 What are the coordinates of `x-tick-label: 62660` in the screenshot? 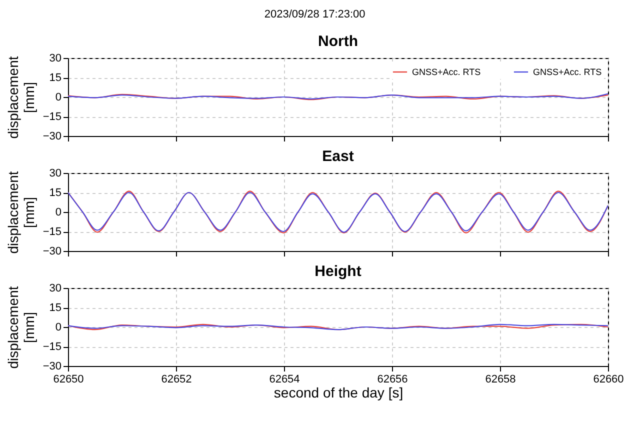 It's located at (608, 380).